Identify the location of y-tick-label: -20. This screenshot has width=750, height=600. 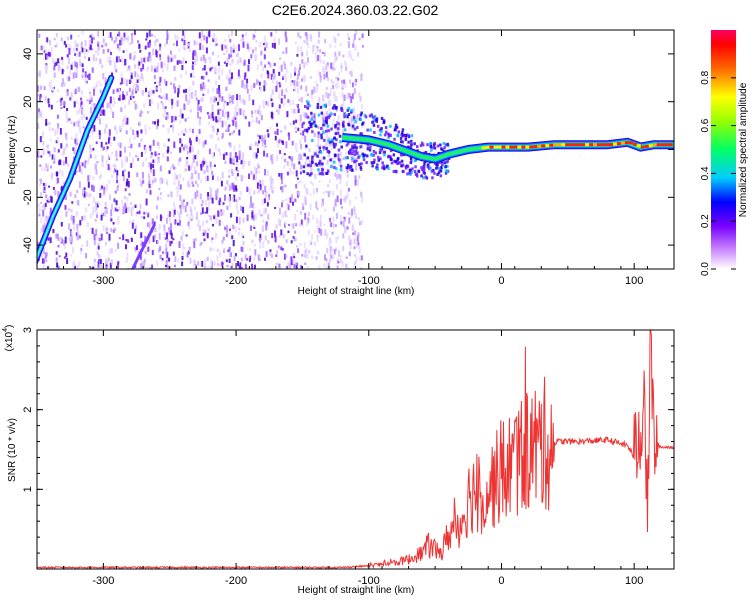
(28, 197).